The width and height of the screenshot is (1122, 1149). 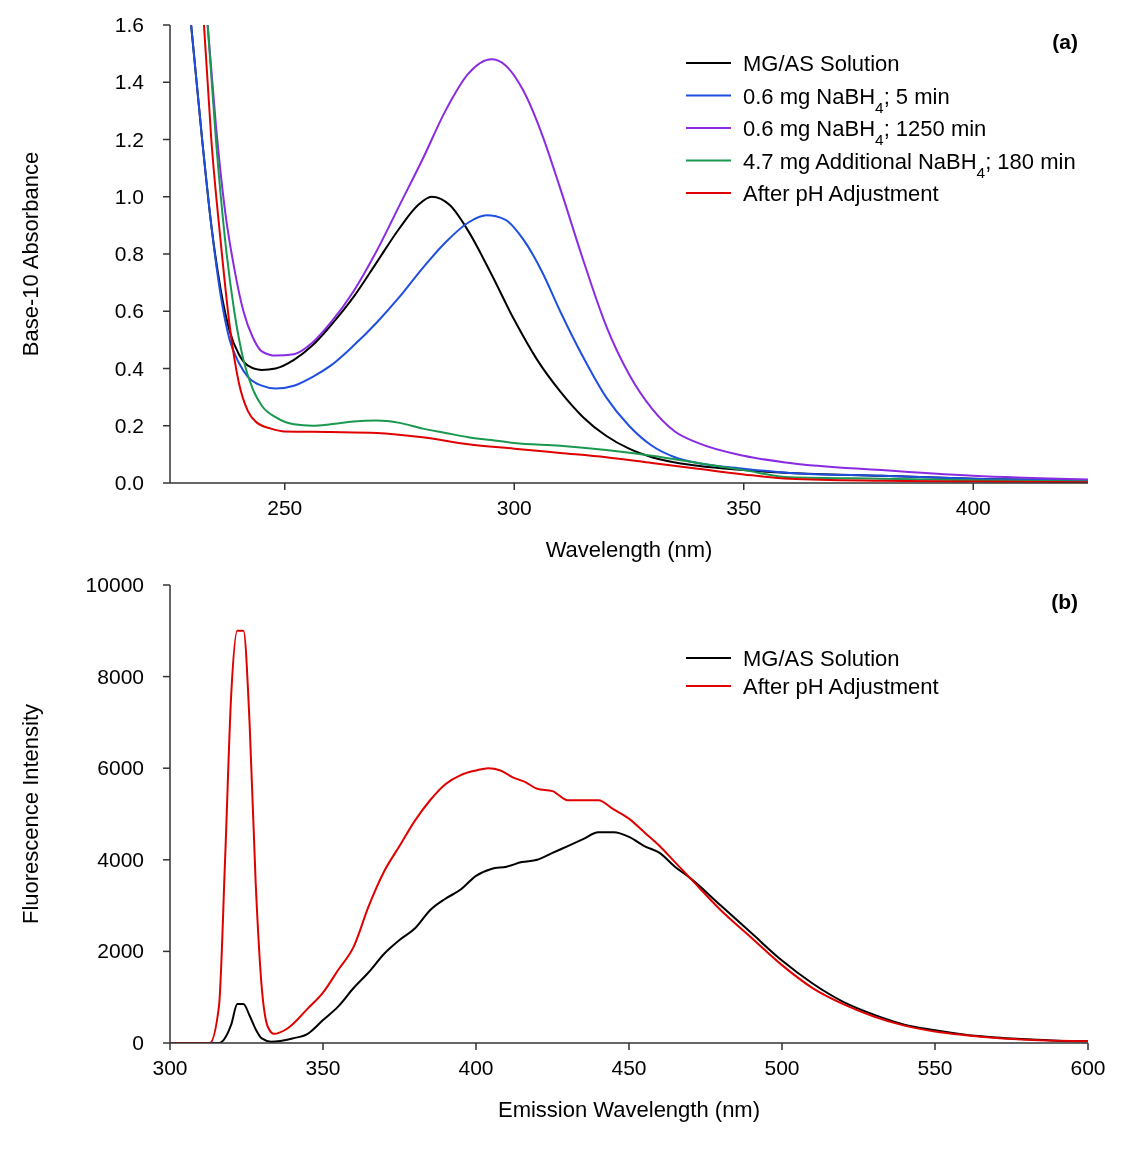 I want to click on x-tick-label: 250, so click(x=285, y=507).